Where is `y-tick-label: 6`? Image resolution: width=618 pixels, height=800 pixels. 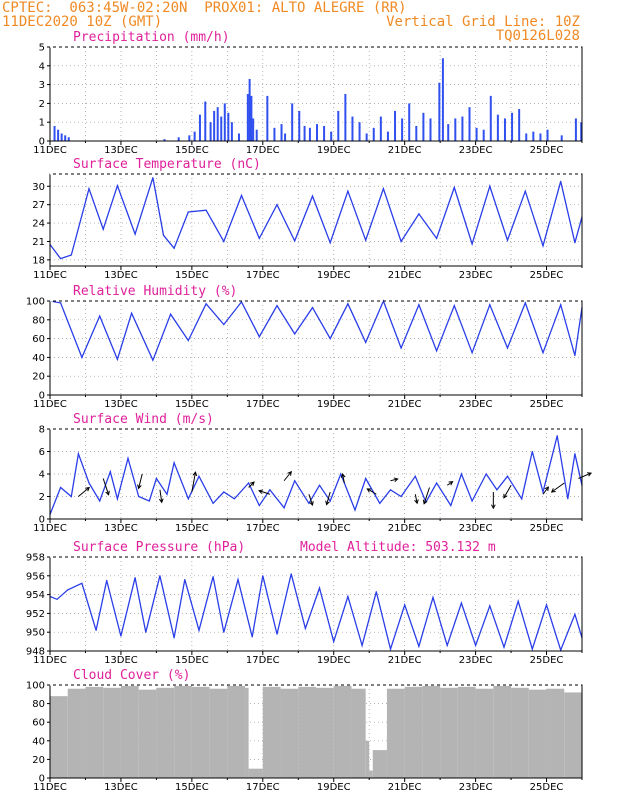 y-tick-label: 6 is located at coordinates (42, 452).